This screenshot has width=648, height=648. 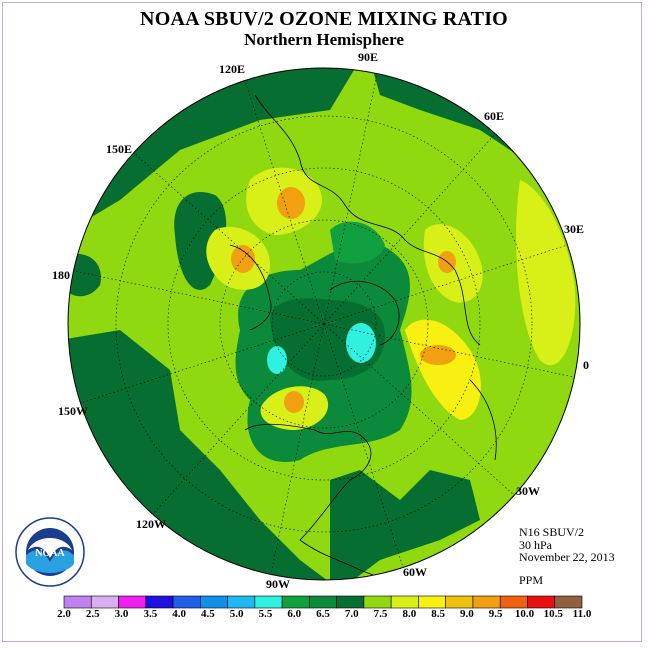 What do you see at coordinates (567, 557) in the screenshot?
I see `date-label: November 22, 2013` at bounding box center [567, 557].